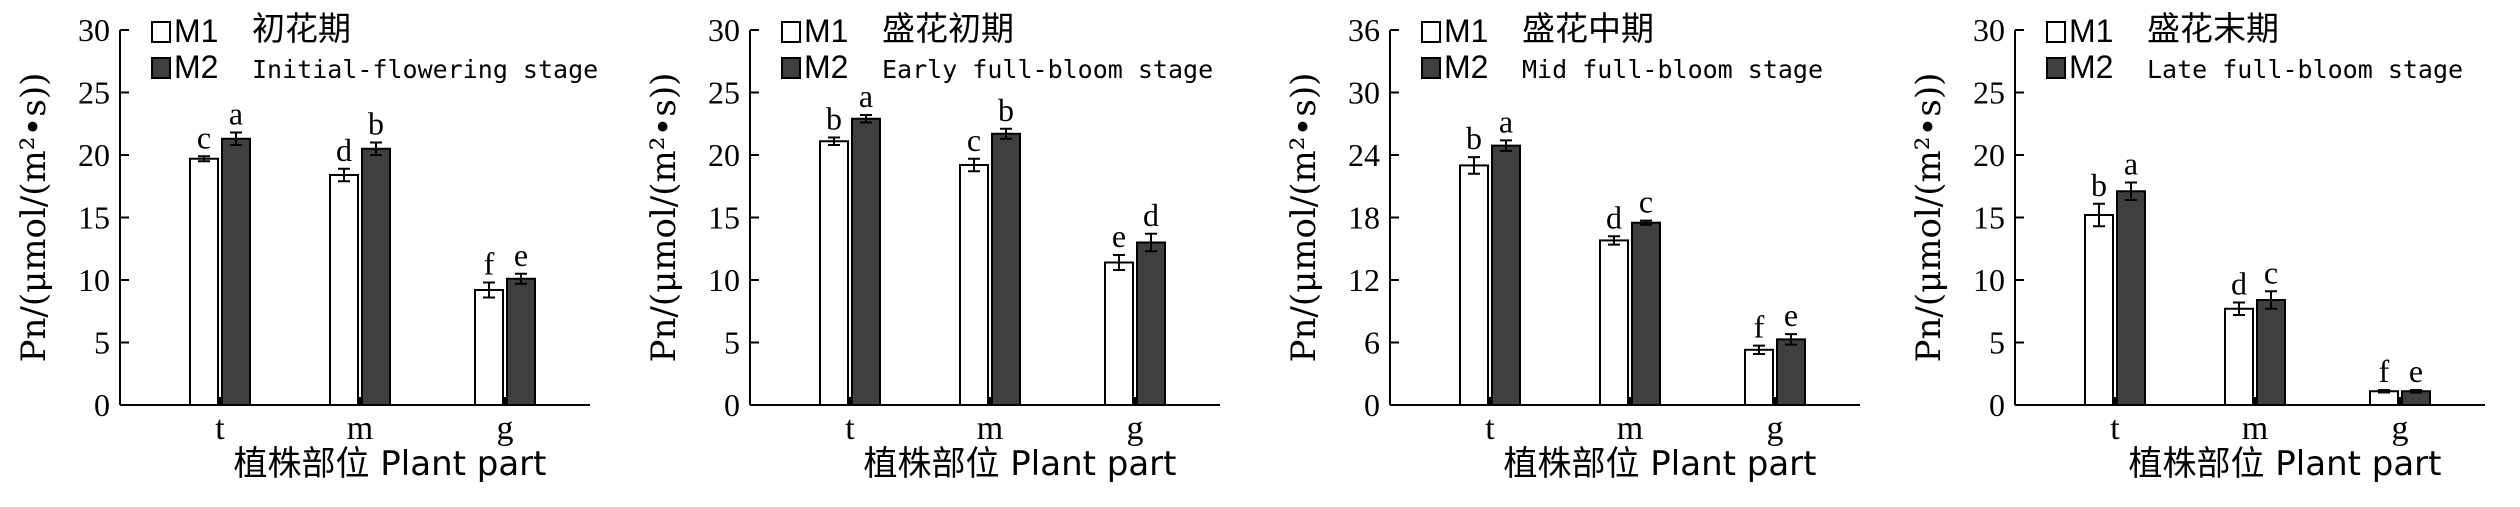 The image size is (2520, 507). What do you see at coordinates (2239, 356) in the screenshot?
I see `bar-m1-m` at bounding box center [2239, 356].